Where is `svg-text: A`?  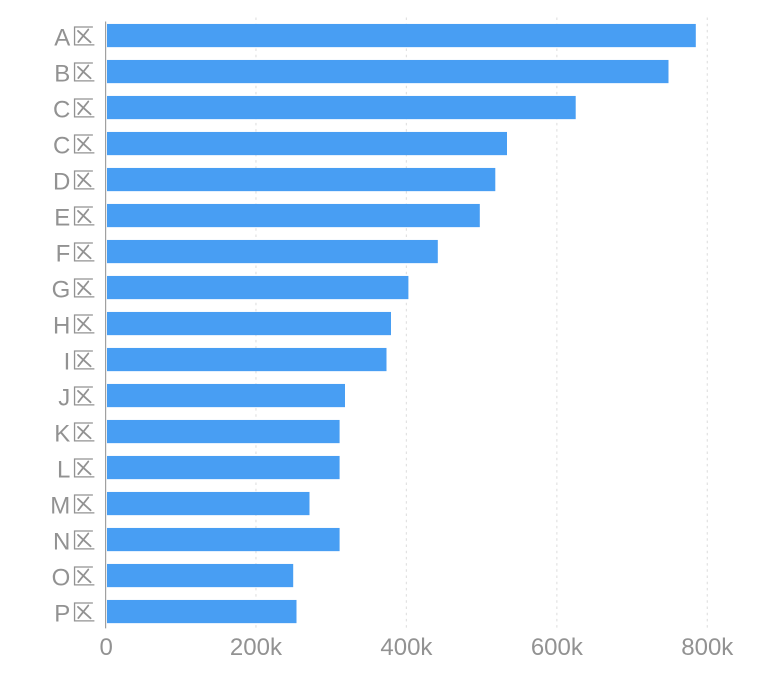 svg-text: A is located at coordinates (62, 37).